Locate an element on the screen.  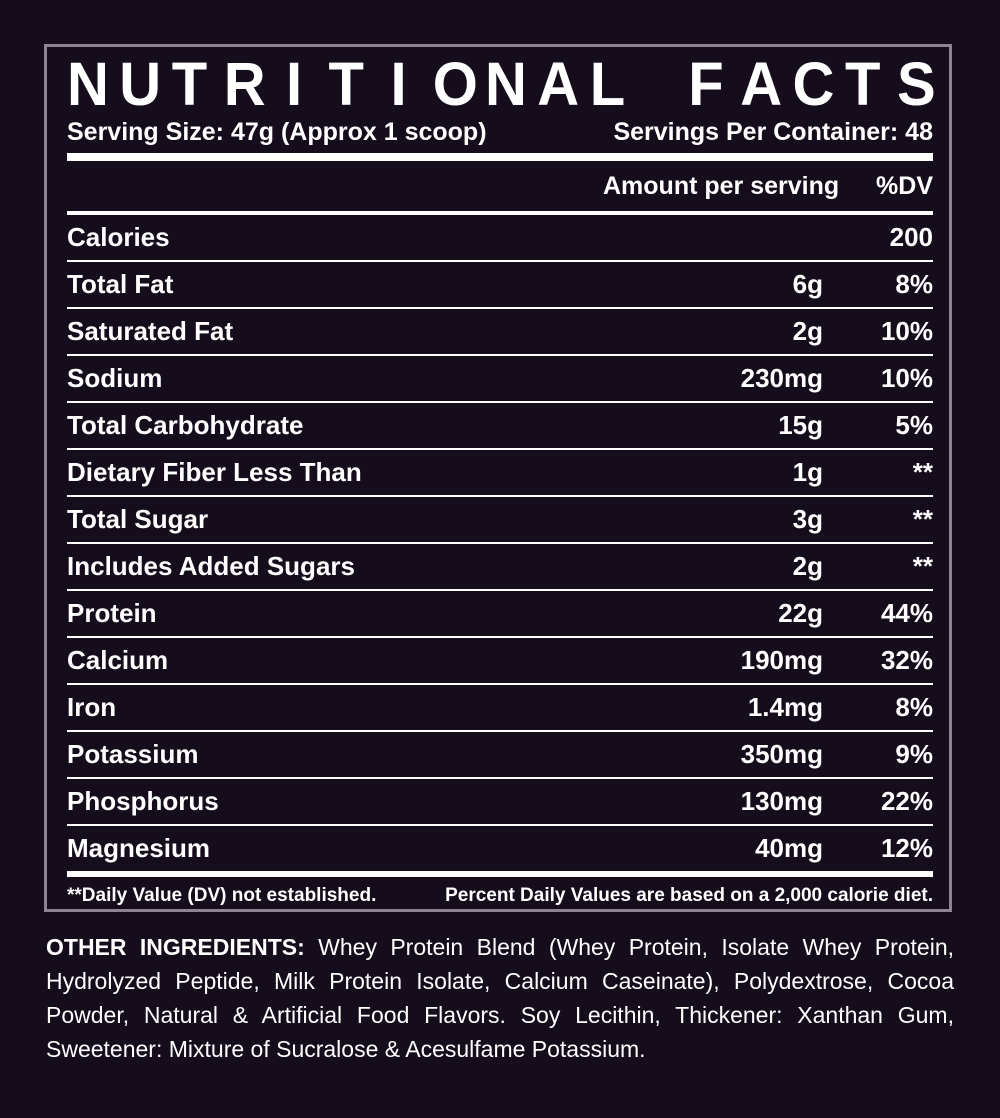
nutrient-amount: 190mg is located at coordinates (781, 660).